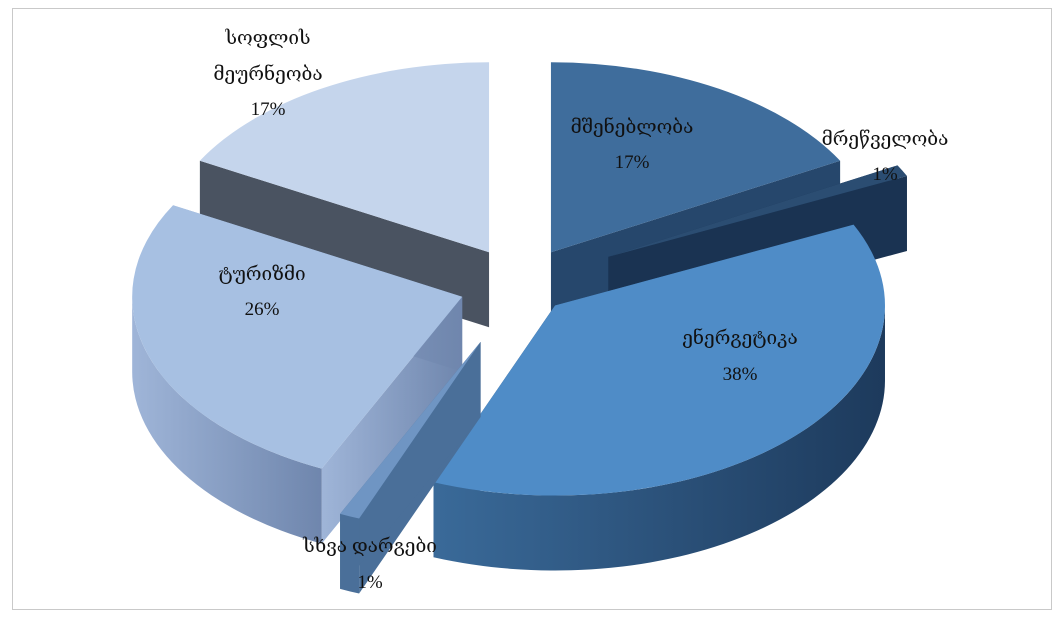 The image size is (1062, 618). I want to click on label-other: სხვა დარგები, so click(369, 546).